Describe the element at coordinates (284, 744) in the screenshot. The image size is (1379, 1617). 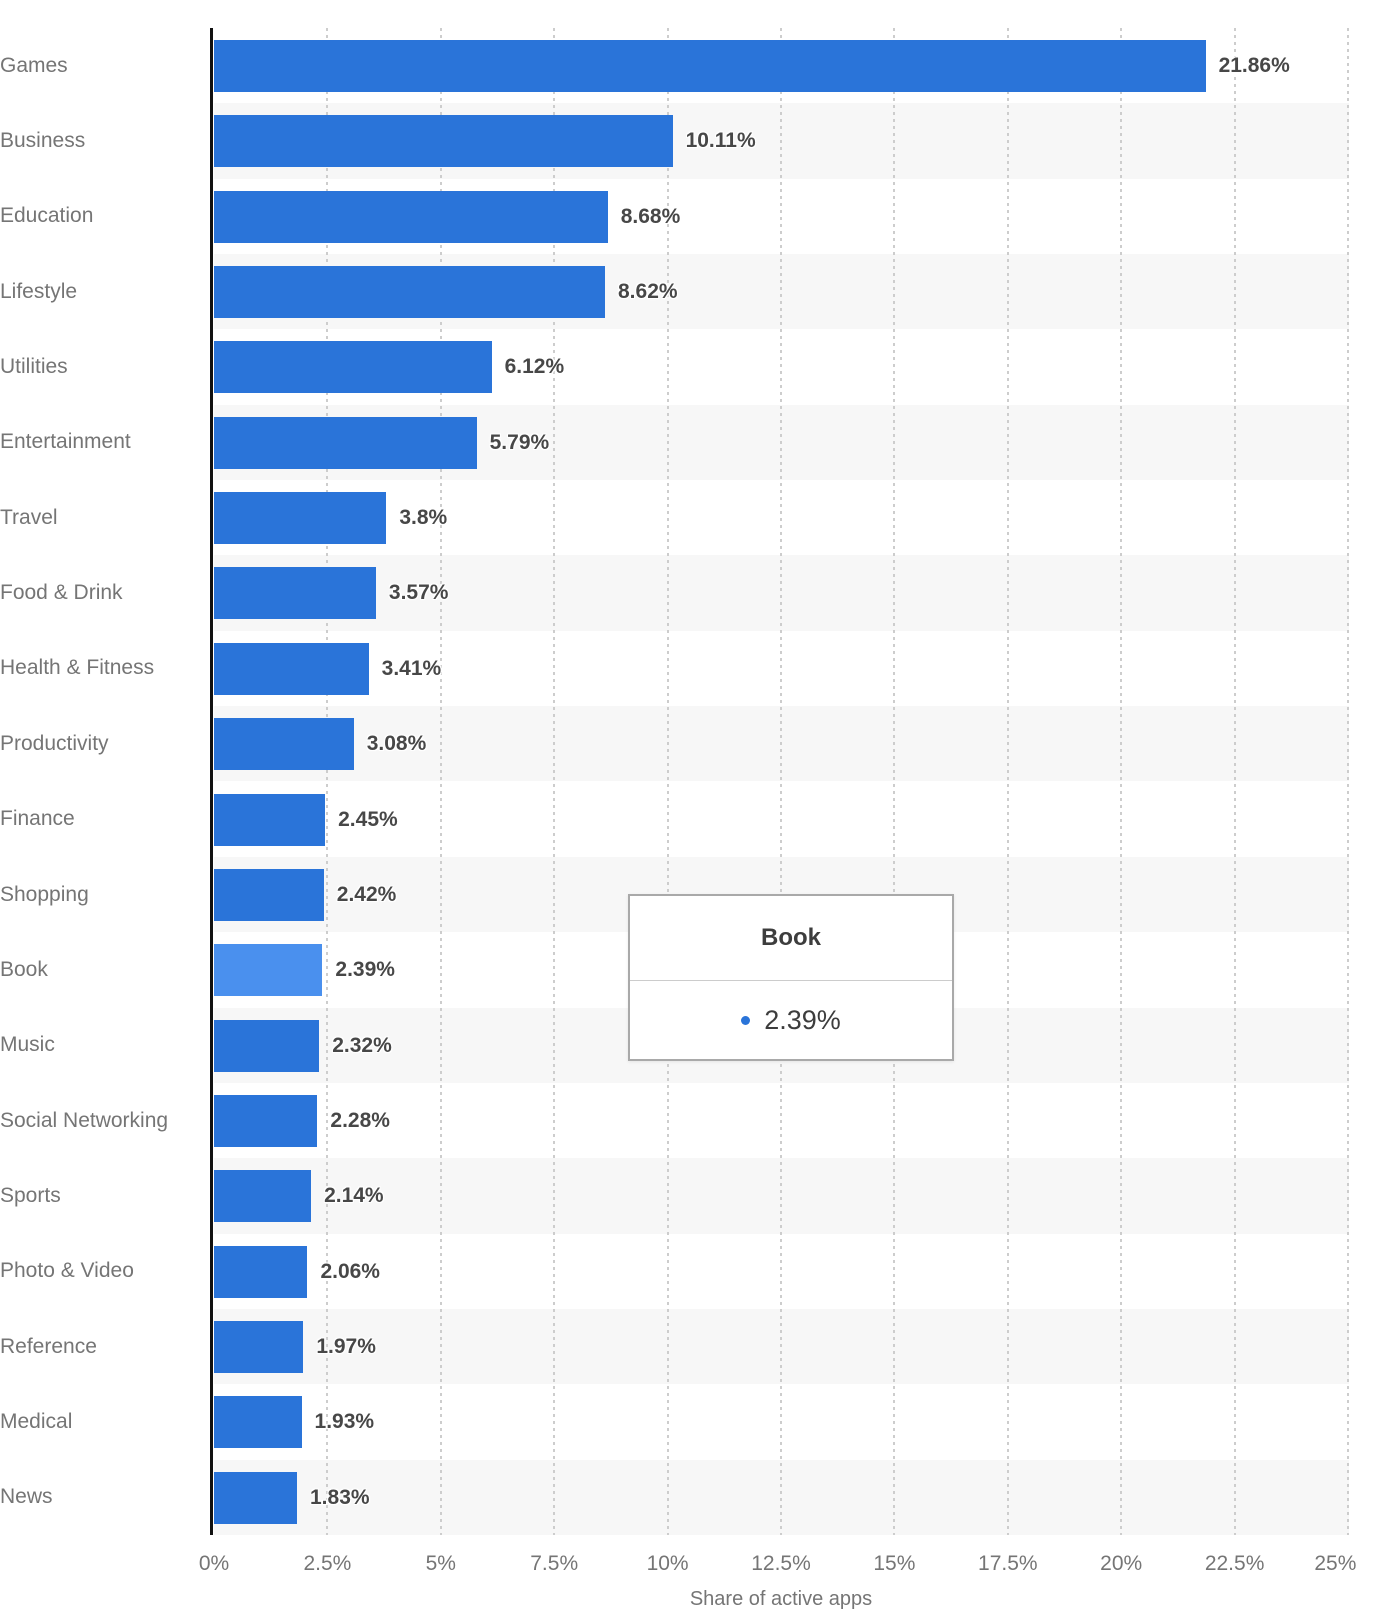
I see `bar-productivity` at that location.